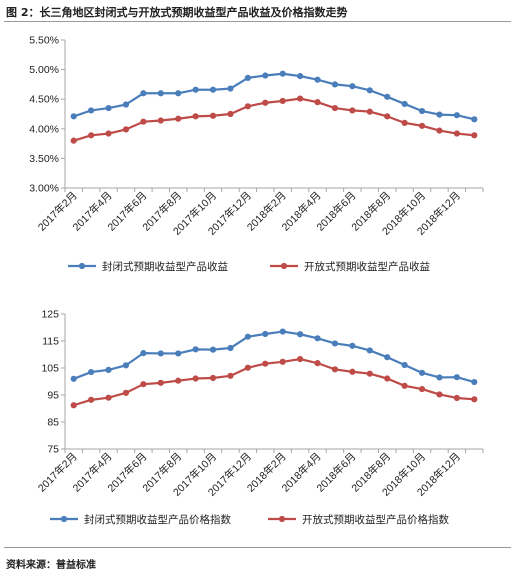  Describe the element at coordinates (165, 266) in the screenshot. I see `legend-label-1: 封闭式预期收益型产品收益` at that location.